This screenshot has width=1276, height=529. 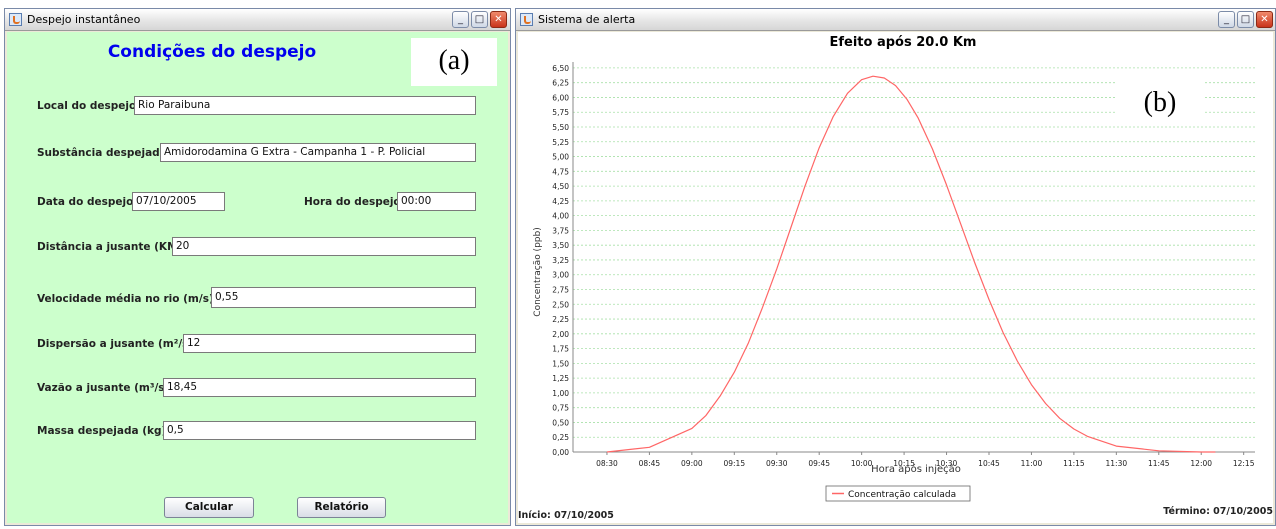 I want to click on window-title: Despejo instantâneo, so click(x=84, y=19).